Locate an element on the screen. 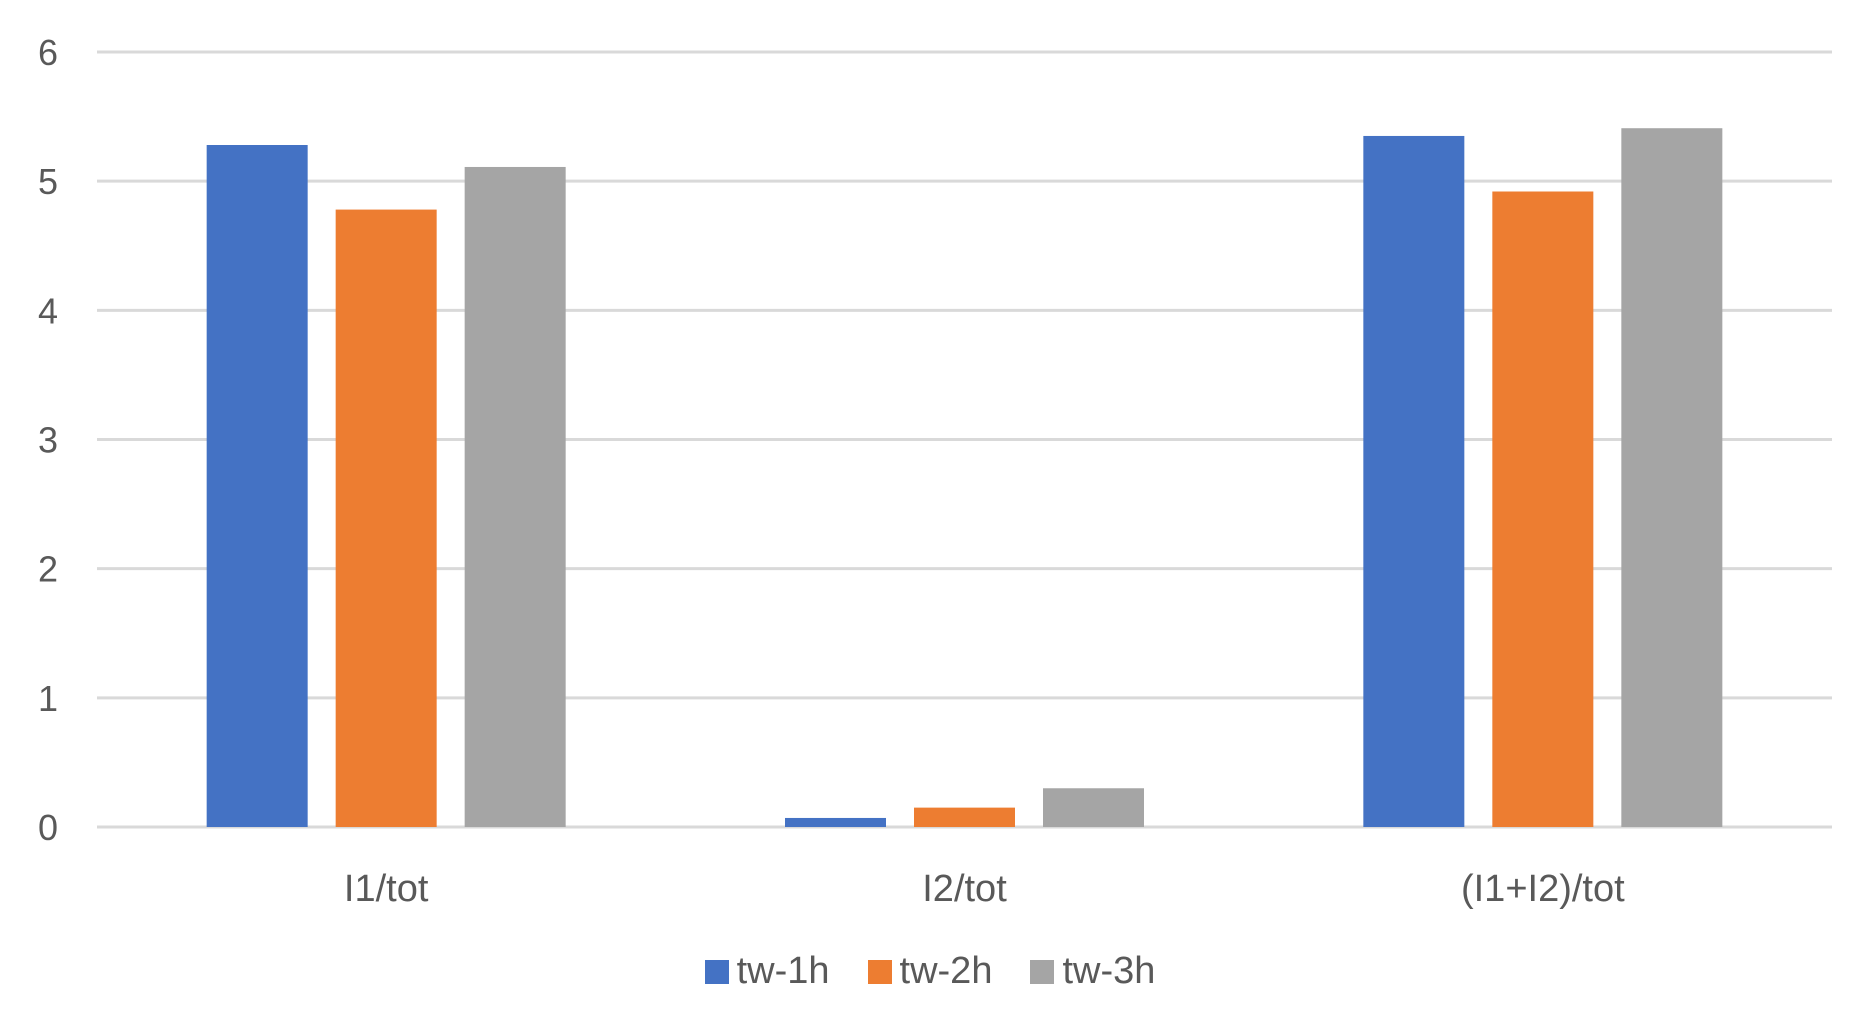  y-tick-label: 2 is located at coordinates (48, 569).